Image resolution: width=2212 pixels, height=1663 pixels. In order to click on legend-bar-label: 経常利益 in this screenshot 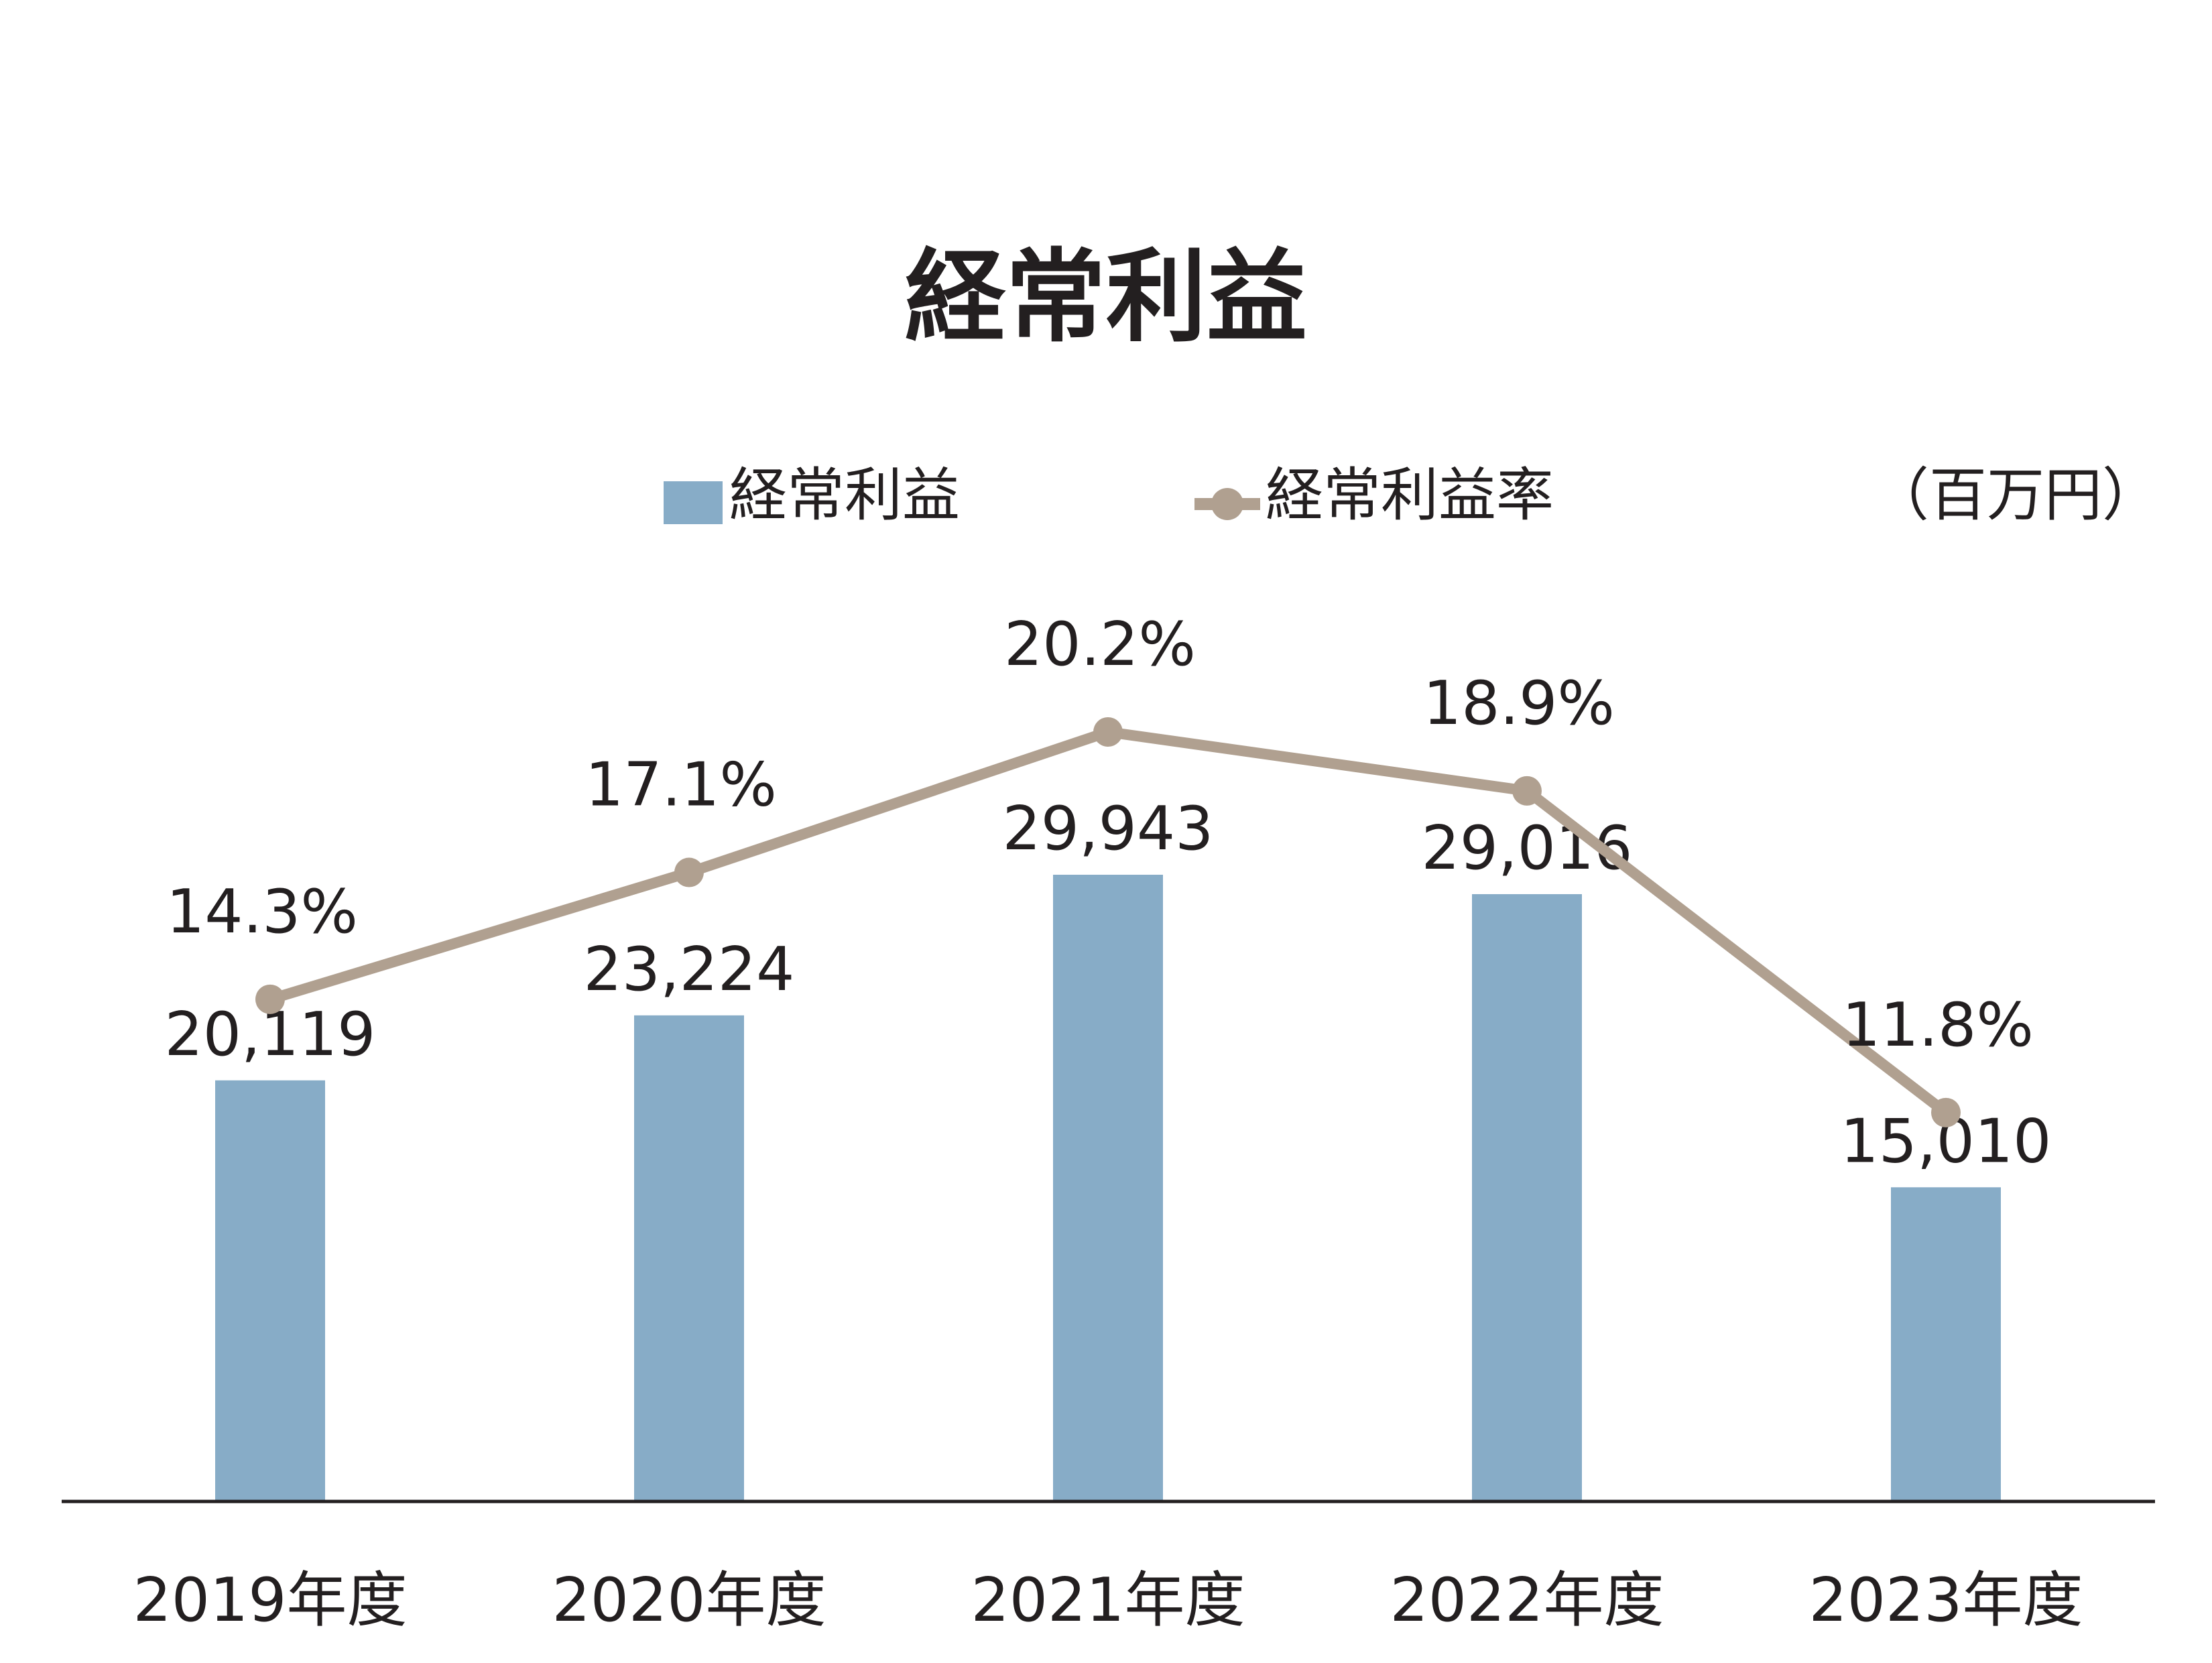, I will do `click(844, 495)`.